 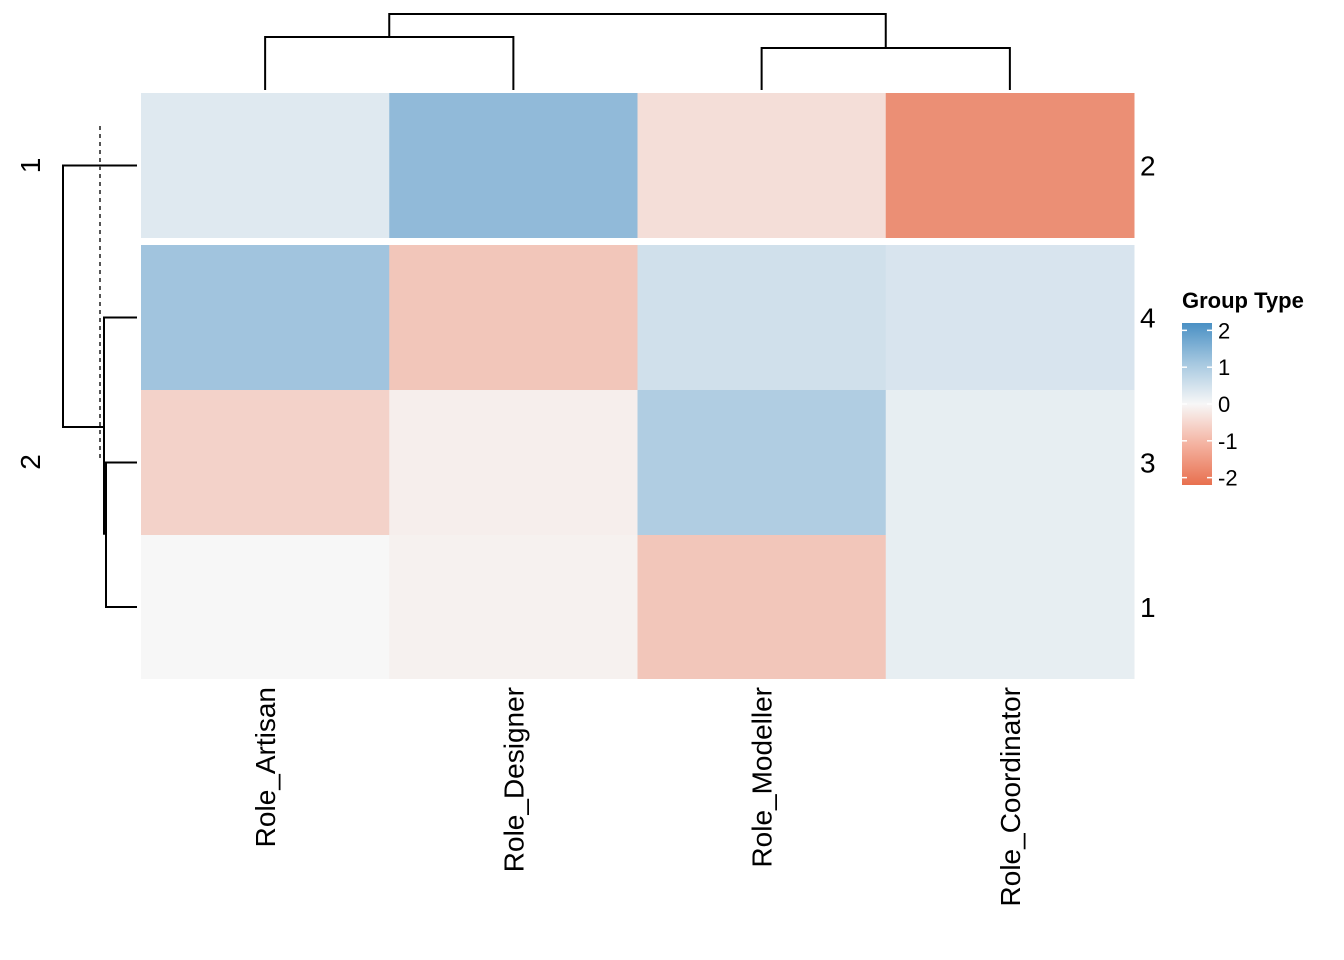 What do you see at coordinates (1148, 166) in the screenshot?
I see `row-label: 2` at bounding box center [1148, 166].